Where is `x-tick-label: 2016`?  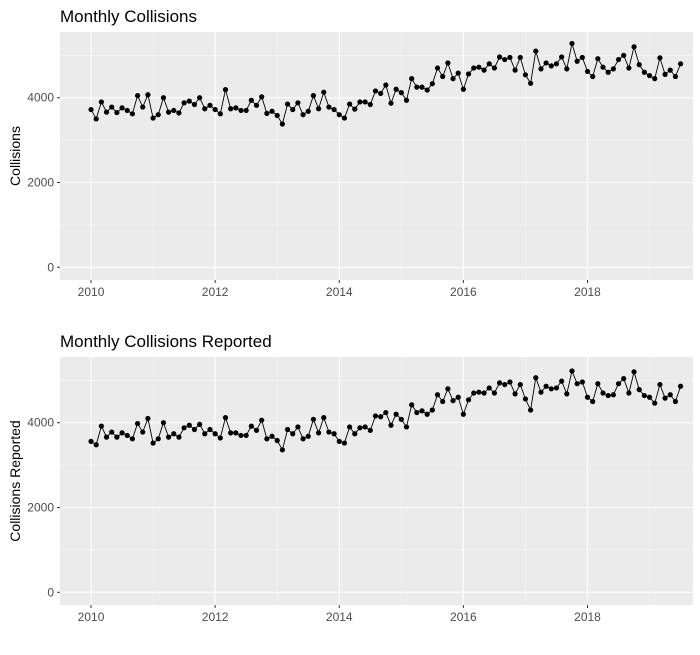
x-tick-label: 2016 is located at coordinates (463, 292).